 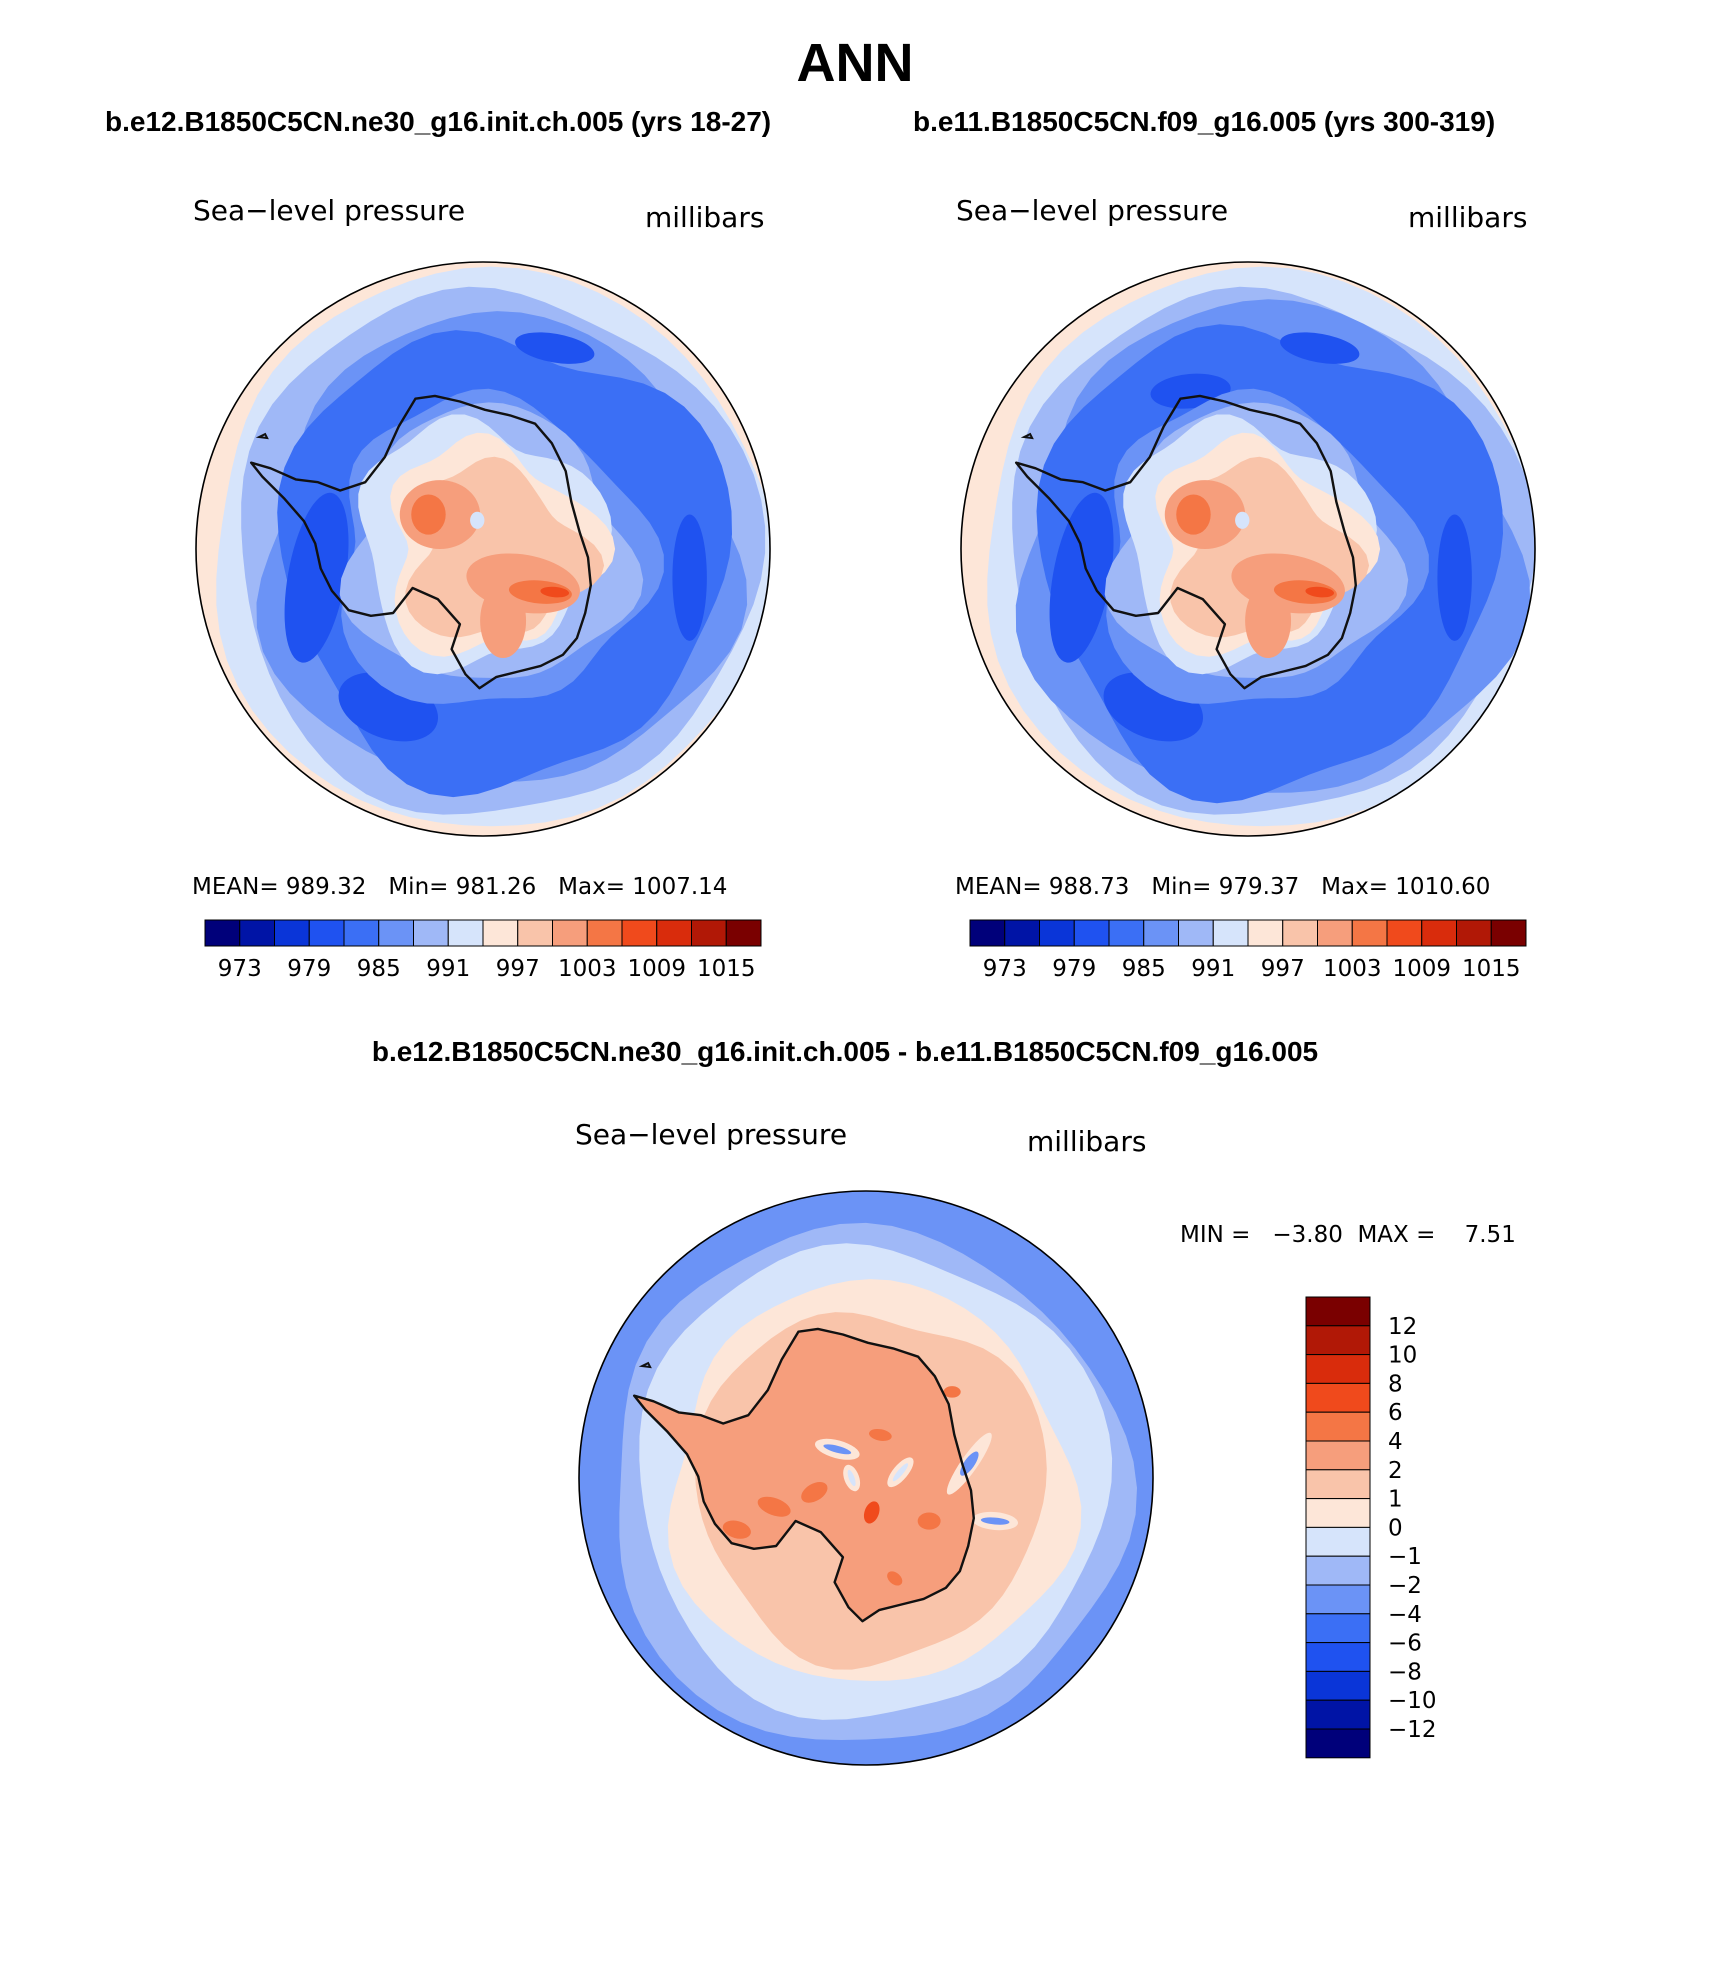 I want to click on panel1-left-label: Sea−level pressure, so click(x=329, y=210).